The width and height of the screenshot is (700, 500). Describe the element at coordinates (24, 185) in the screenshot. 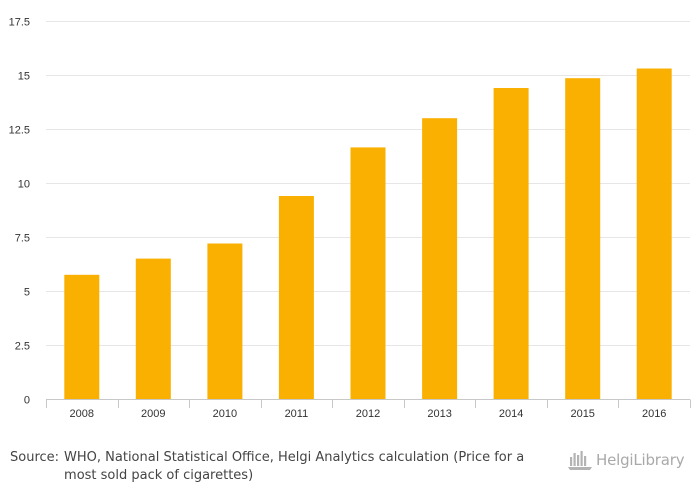

I see `y-tick-label: 10` at that location.